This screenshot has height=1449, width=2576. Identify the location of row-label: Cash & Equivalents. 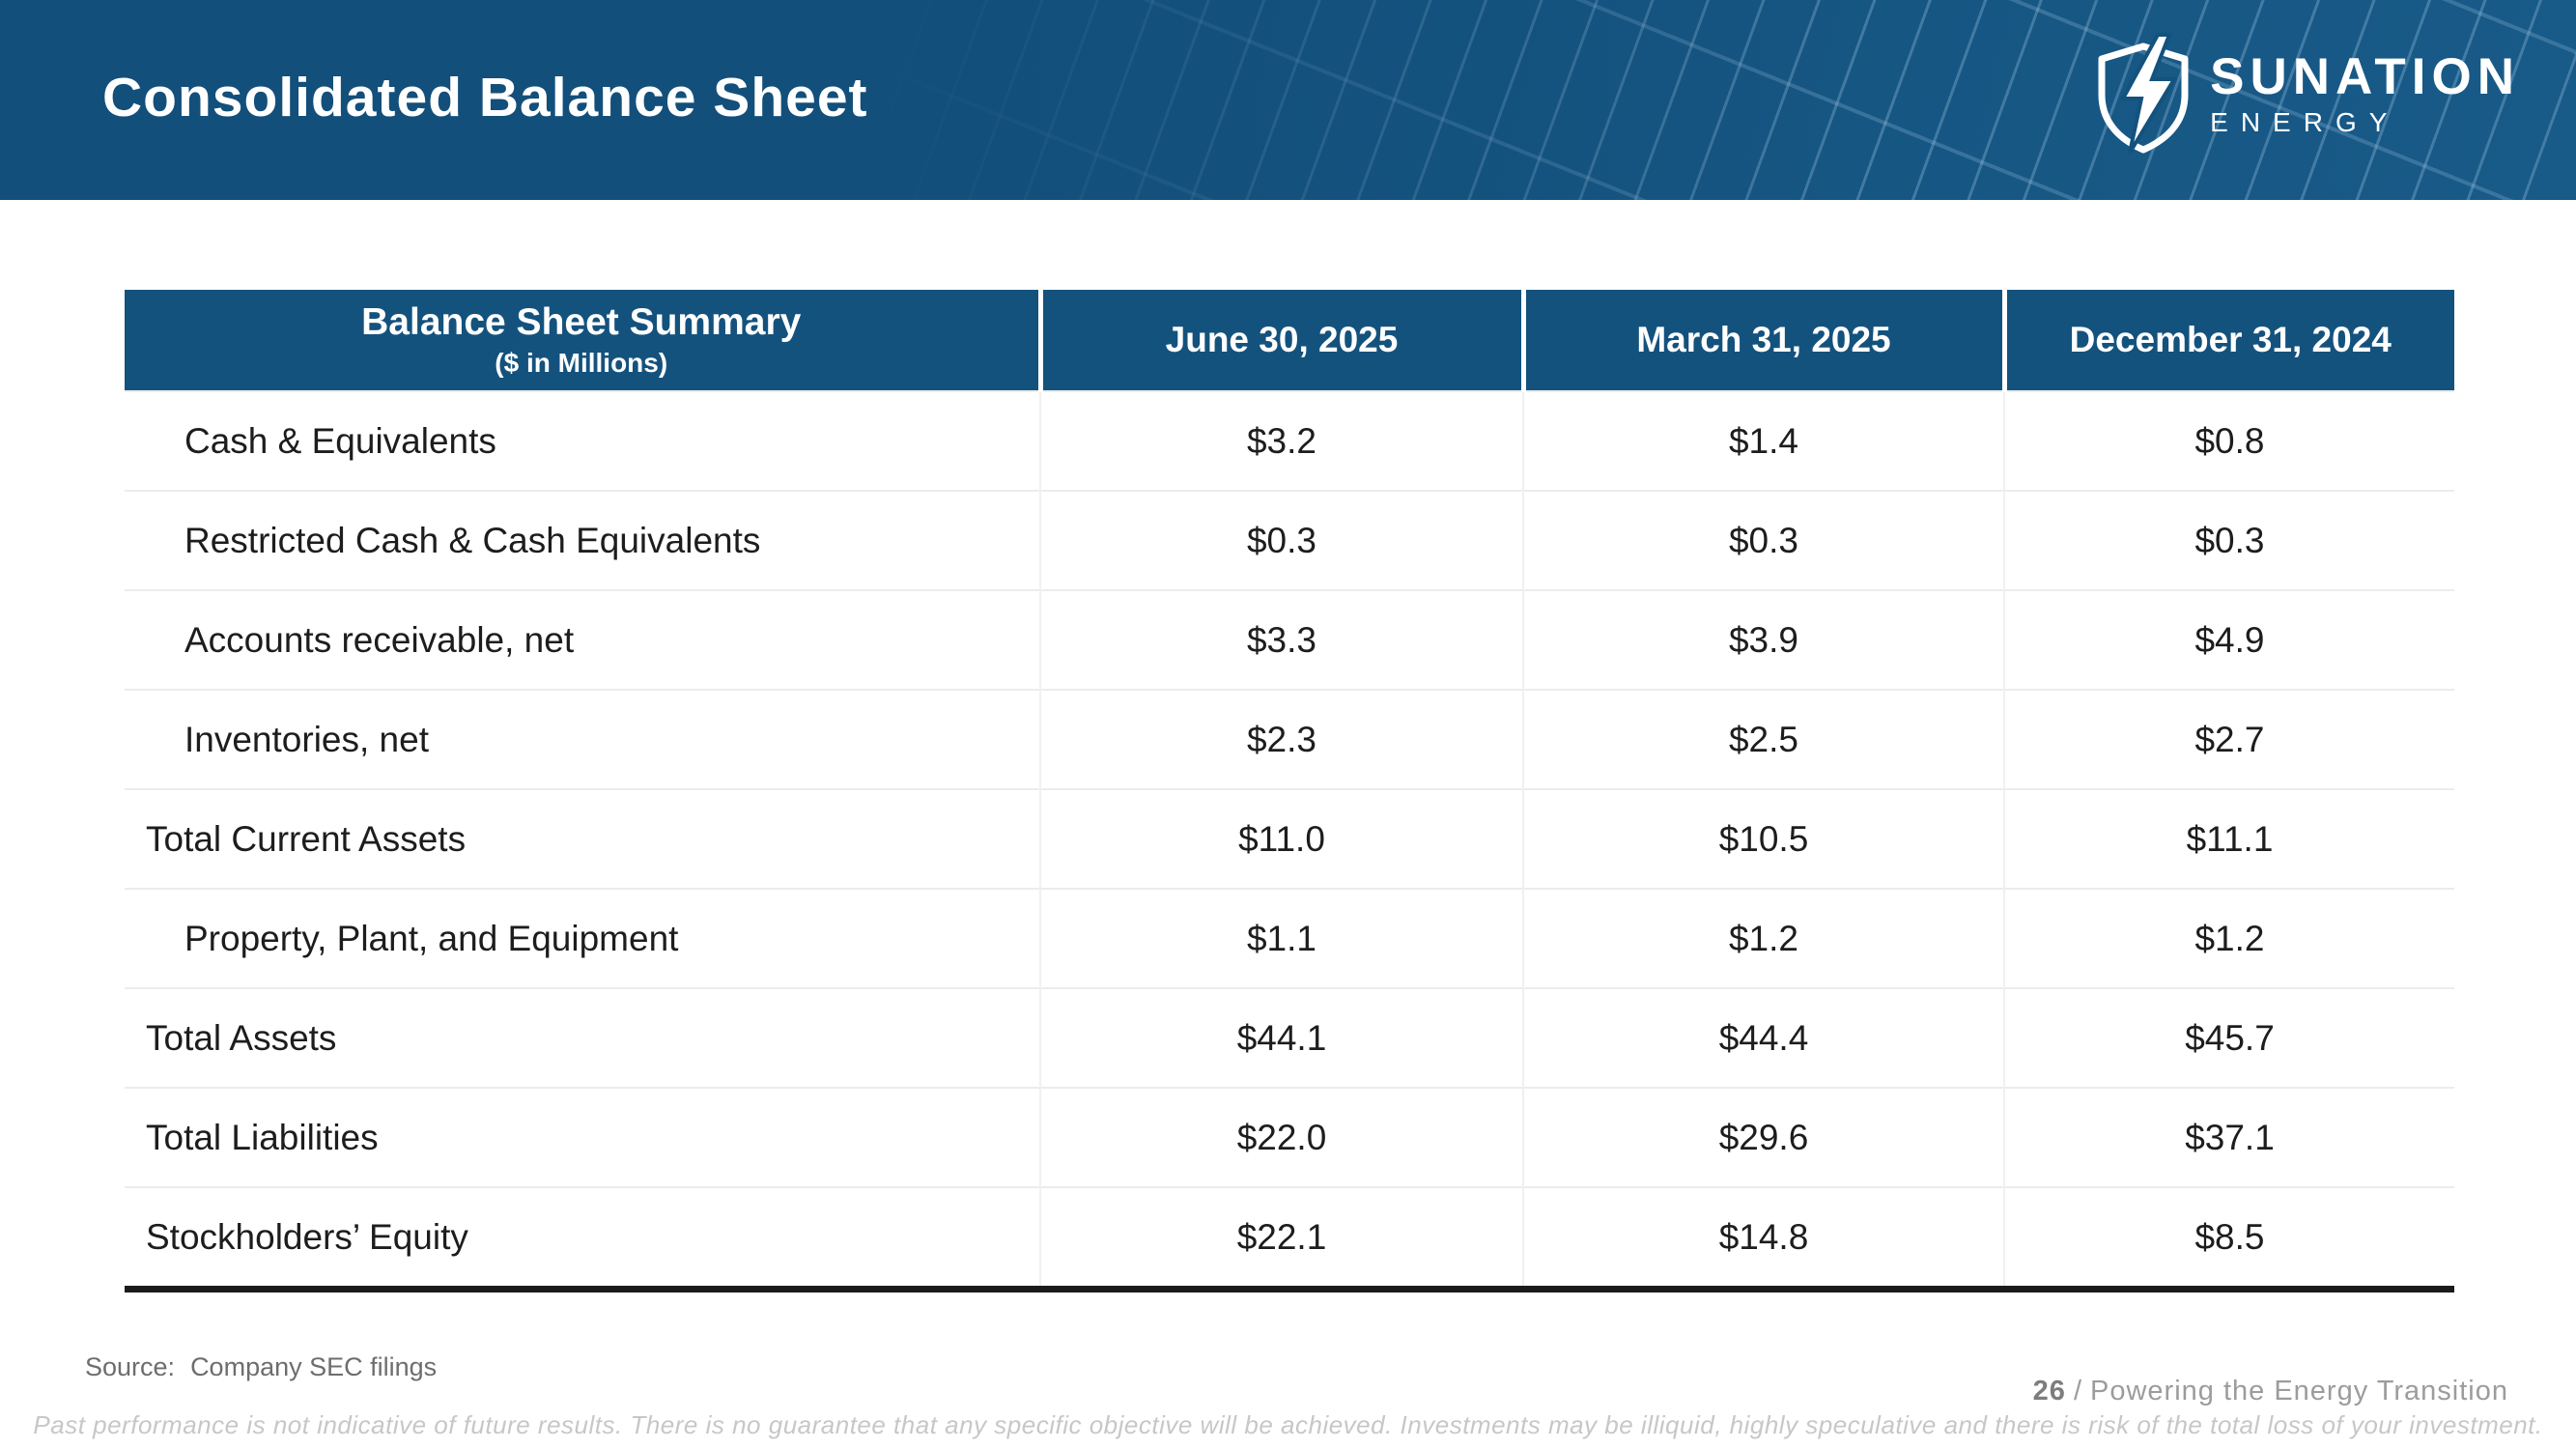
(582, 440).